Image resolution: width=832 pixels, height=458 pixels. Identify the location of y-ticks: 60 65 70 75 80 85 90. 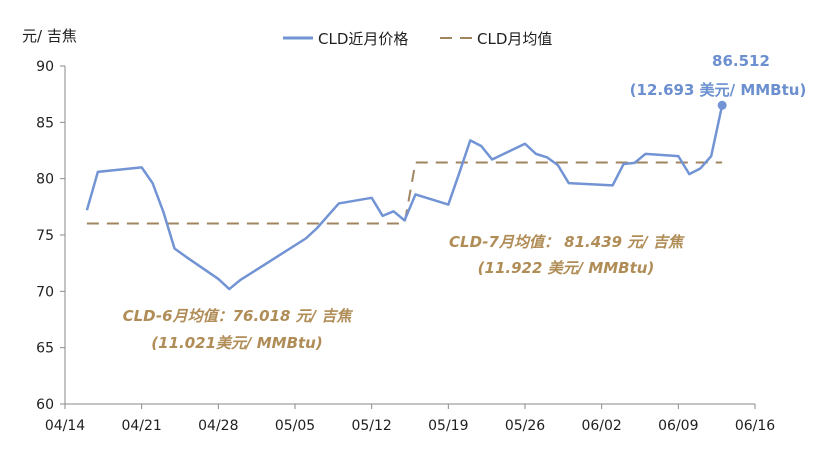
(50, 236).